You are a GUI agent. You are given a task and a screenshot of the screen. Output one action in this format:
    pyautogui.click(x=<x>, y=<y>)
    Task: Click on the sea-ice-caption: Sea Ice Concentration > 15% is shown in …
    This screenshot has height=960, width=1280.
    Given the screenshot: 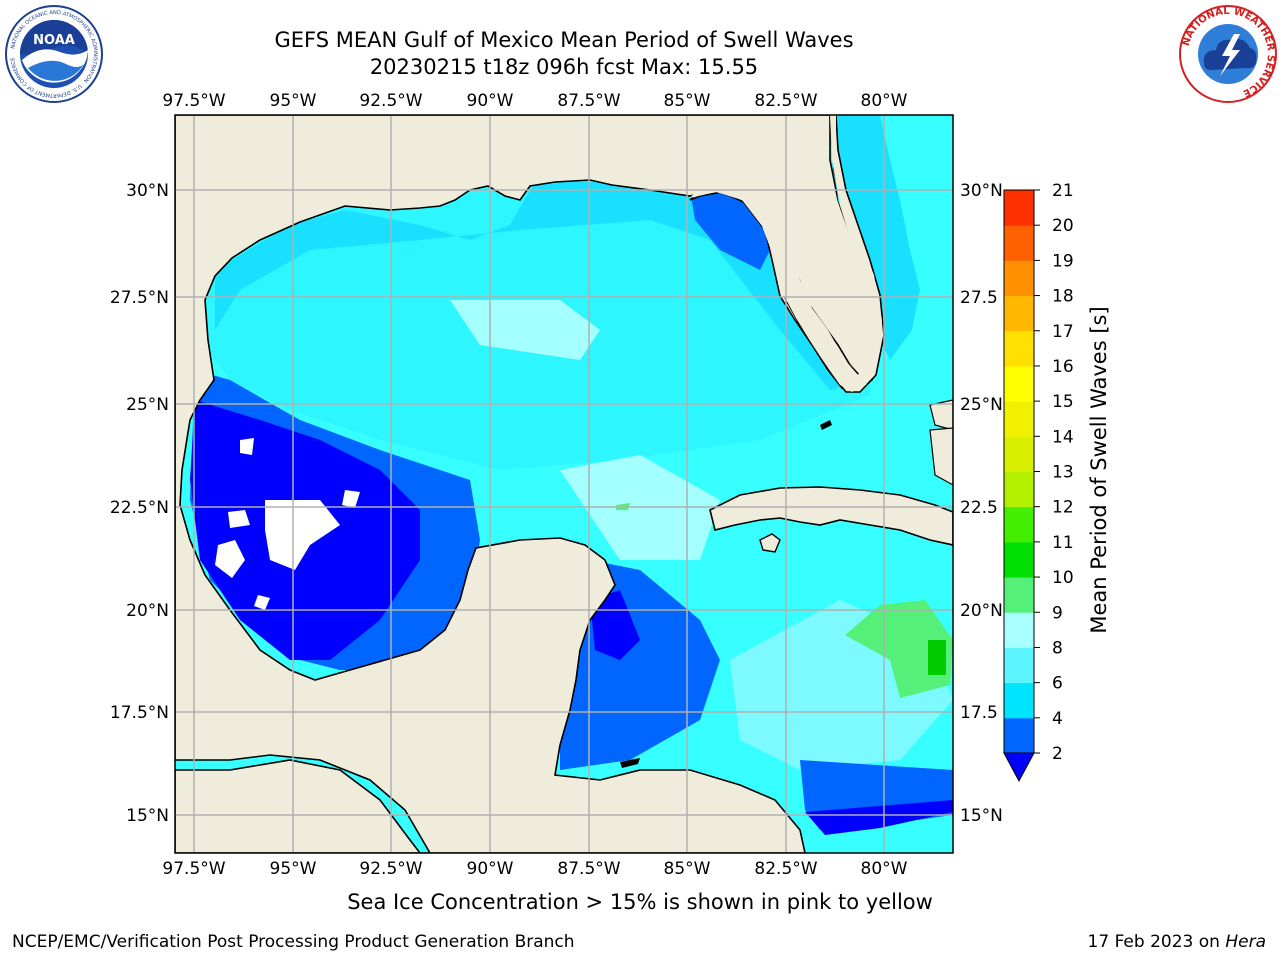 What is the action you would take?
    pyautogui.click(x=640, y=902)
    